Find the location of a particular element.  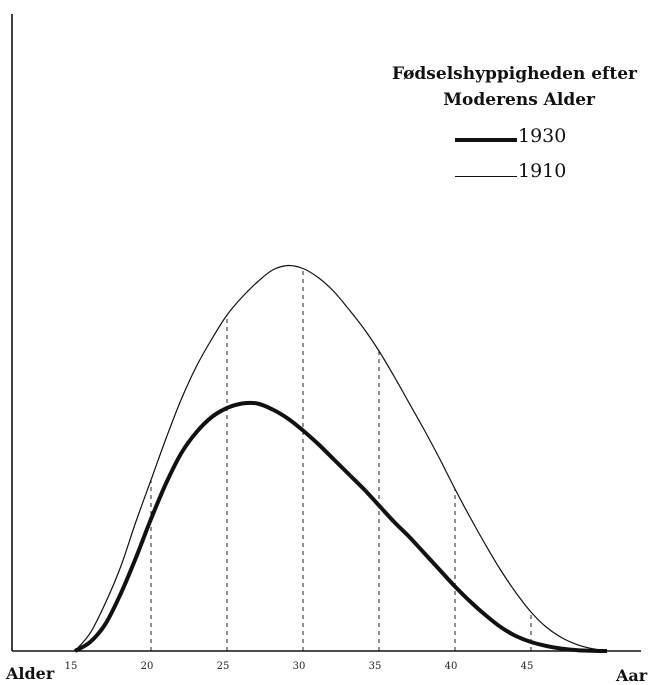

x-tick-label-20: 20 is located at coordinates (147, 666).